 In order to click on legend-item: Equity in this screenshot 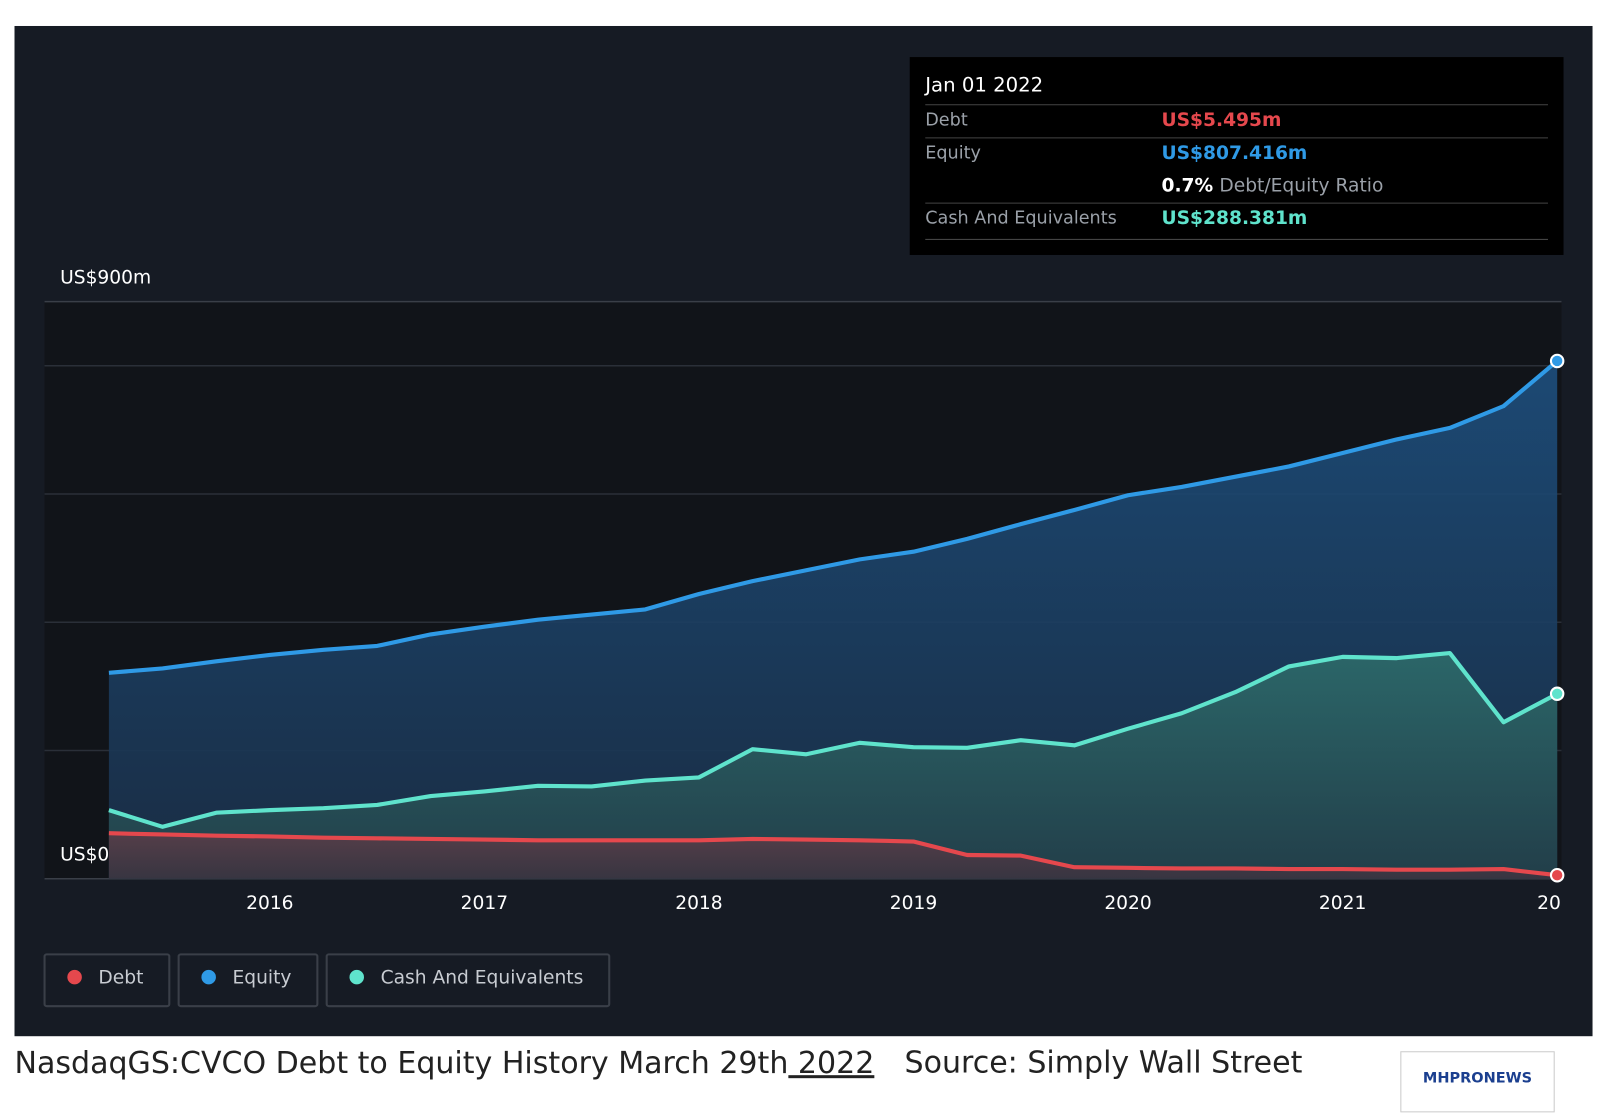, I will do `click(248, 980)`.